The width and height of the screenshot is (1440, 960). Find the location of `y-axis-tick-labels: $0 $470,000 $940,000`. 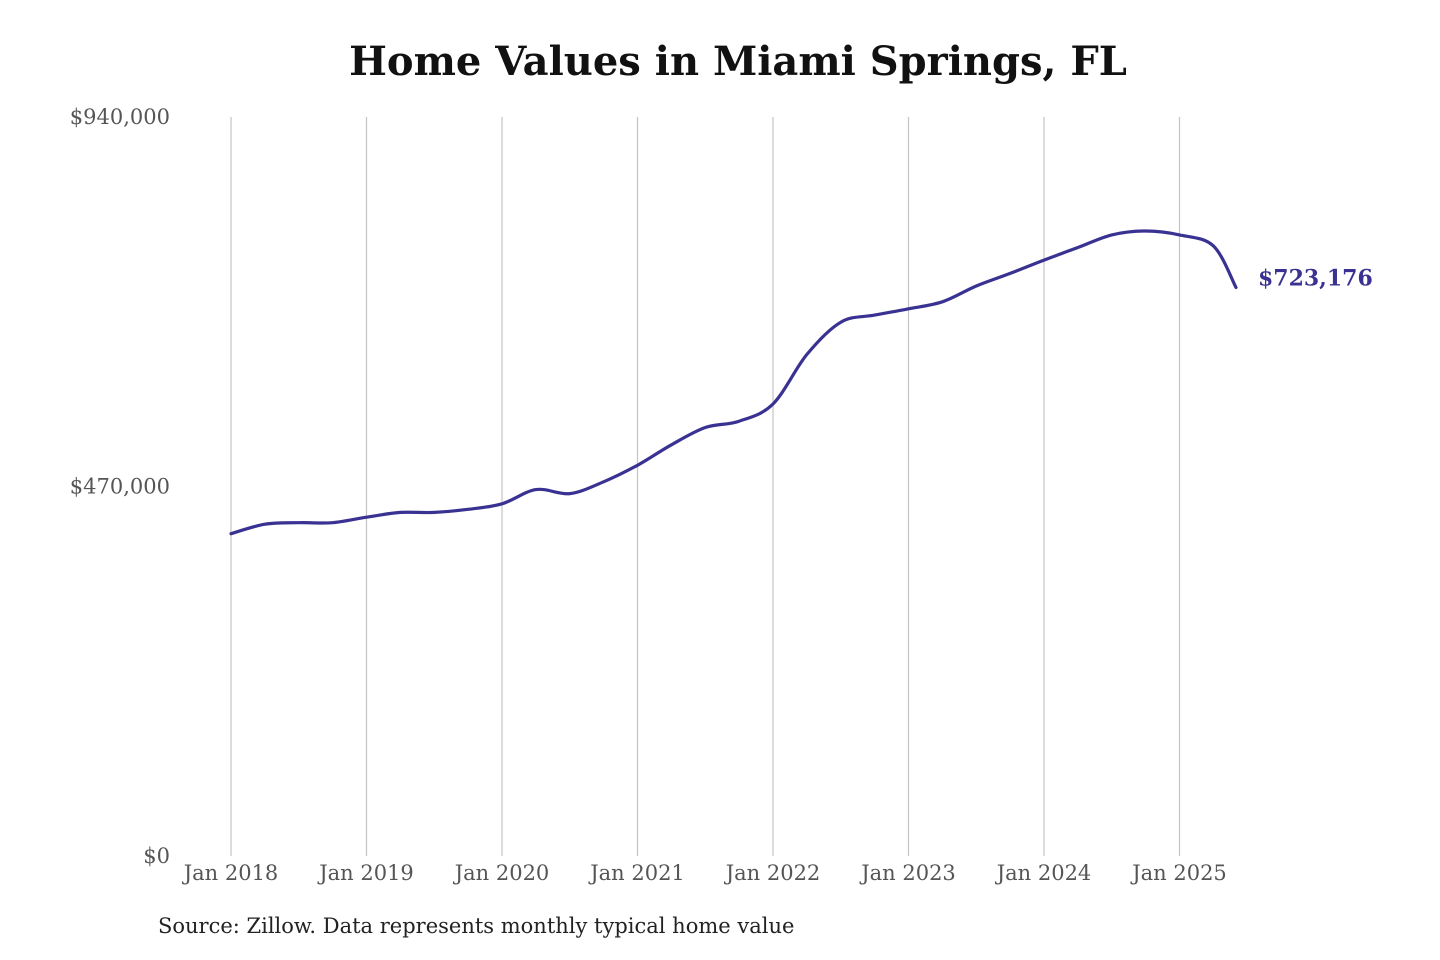

y-axis-tick-labels: $0 $470,000 $940,000 is located at coordinates (120, 486).